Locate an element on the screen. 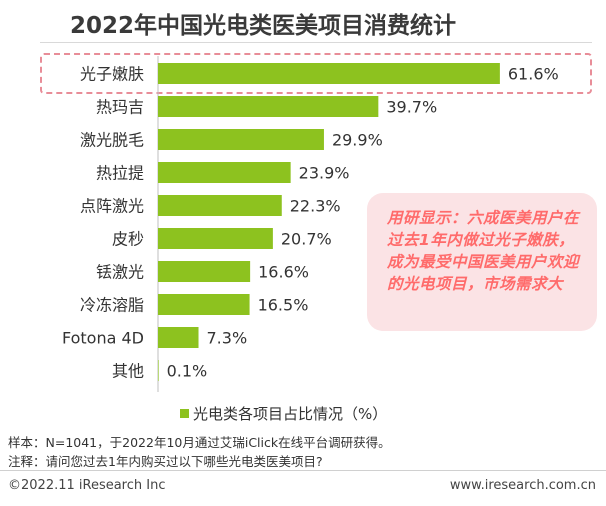 The height and width of the screenshot is (506, 606). category-label: 其他 is located at coordinates (128, 371).